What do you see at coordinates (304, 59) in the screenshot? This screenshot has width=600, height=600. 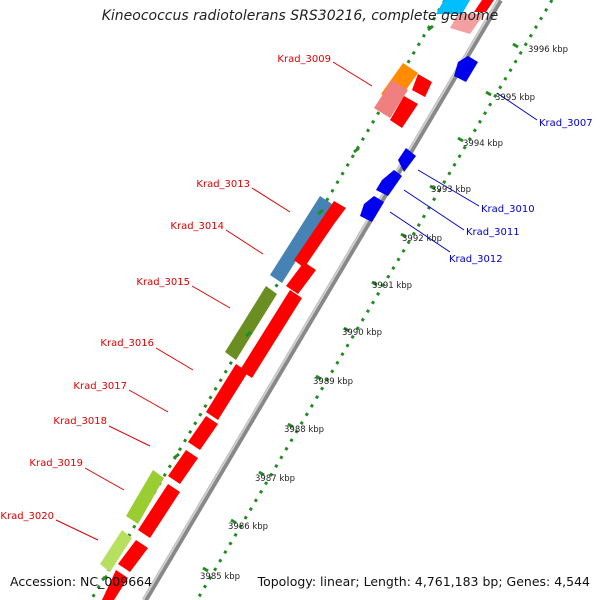 I see `gene-label-krad3009: Krad_3009` at bounding box center [304, 59].